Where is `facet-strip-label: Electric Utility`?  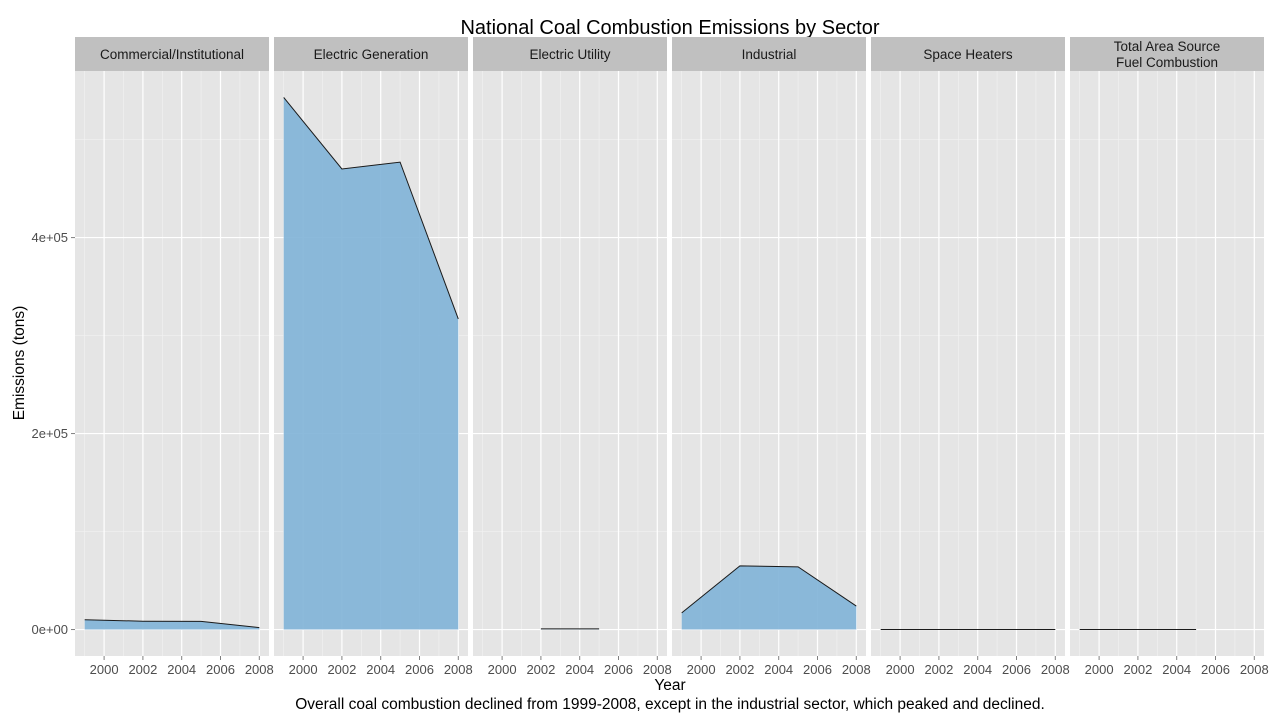
facet-strip-label: Electric Utility is located at coordinates (569, 54).